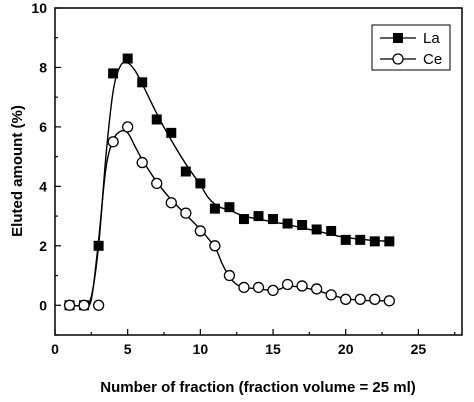  Describe the element at coordinates (431, 38) in the screenshot. I see `legend-label-la: La` at that location.